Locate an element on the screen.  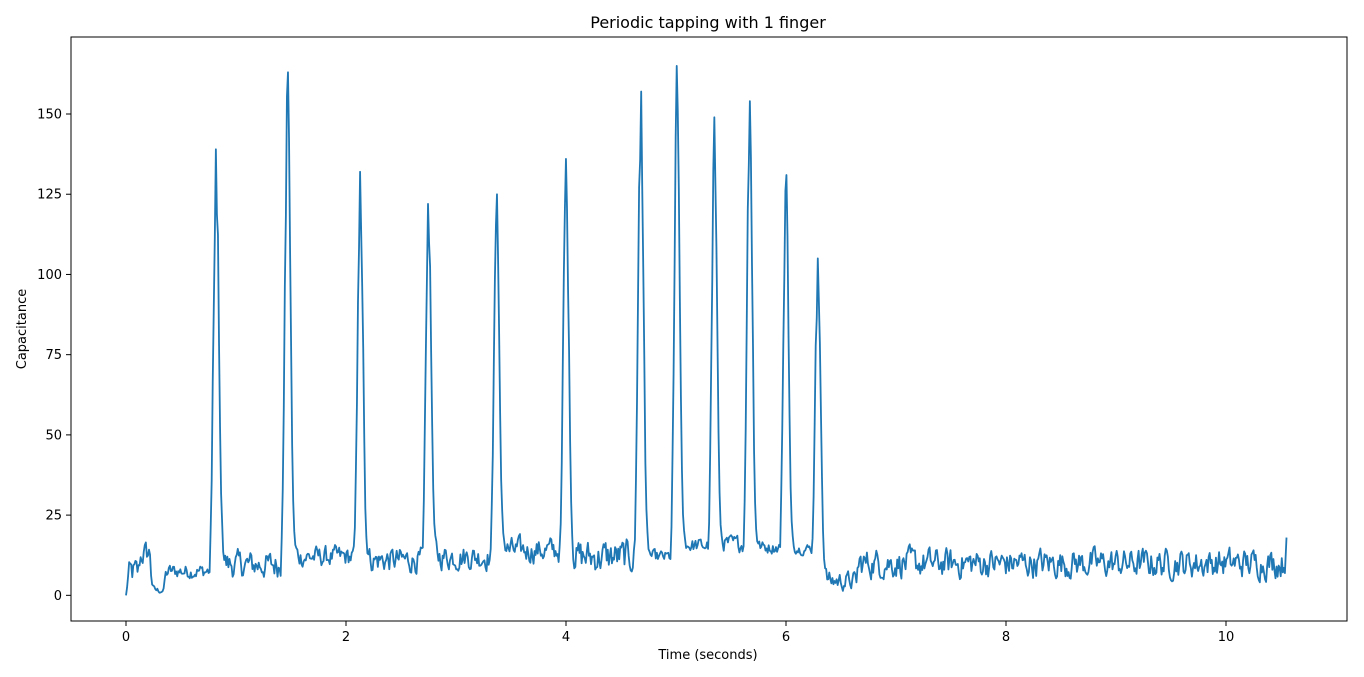
x-axis-label: Time (seconds) is located at coordinates (707, 655).